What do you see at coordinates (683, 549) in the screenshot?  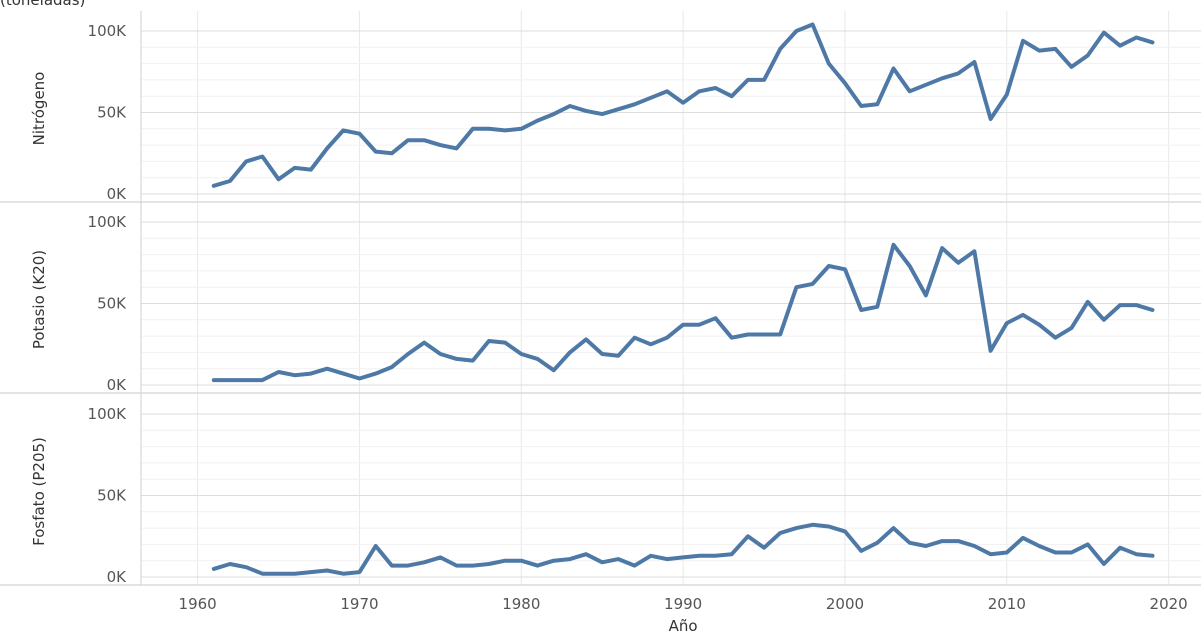 I see `series-line` at bounding box center [683, 549].